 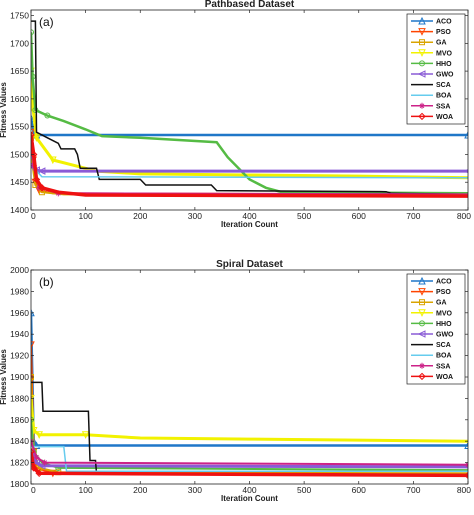 I want to click on y-tick-label: 1880, so click(x=19, y=398).